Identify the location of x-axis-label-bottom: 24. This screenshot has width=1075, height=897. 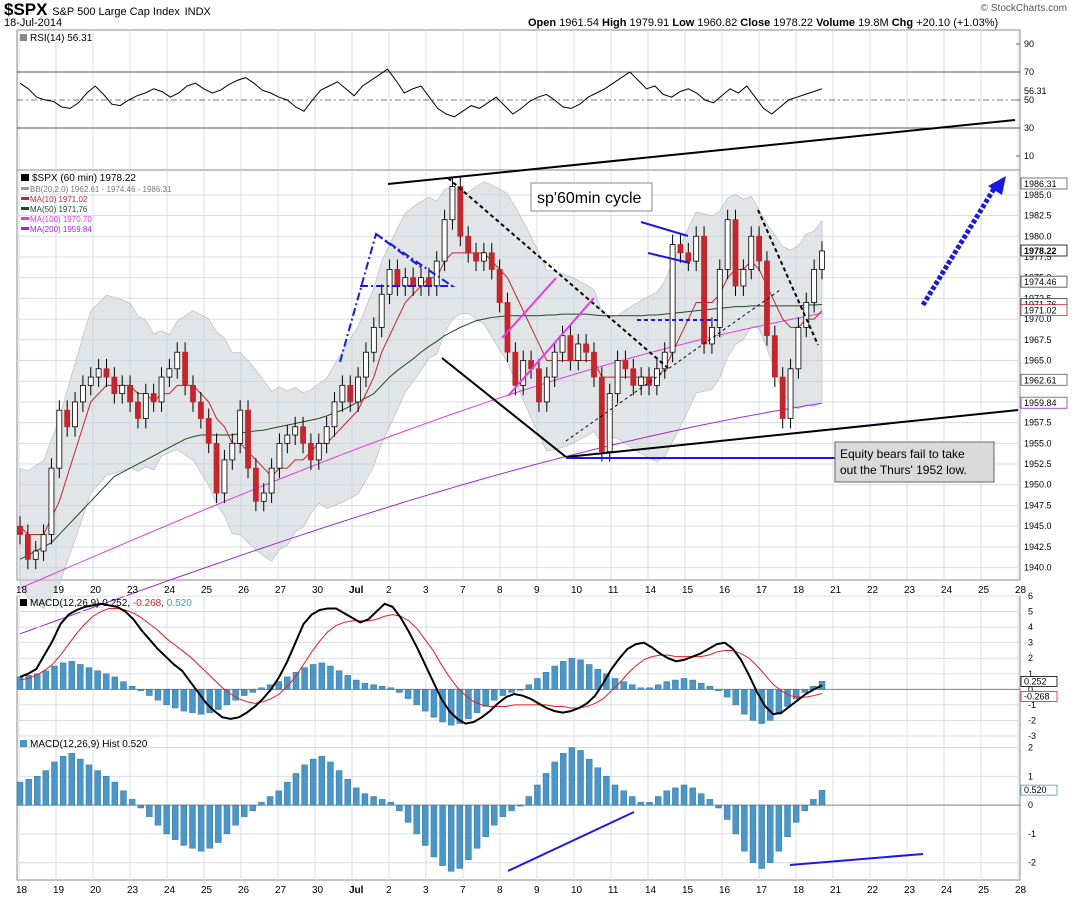
(170, 890).